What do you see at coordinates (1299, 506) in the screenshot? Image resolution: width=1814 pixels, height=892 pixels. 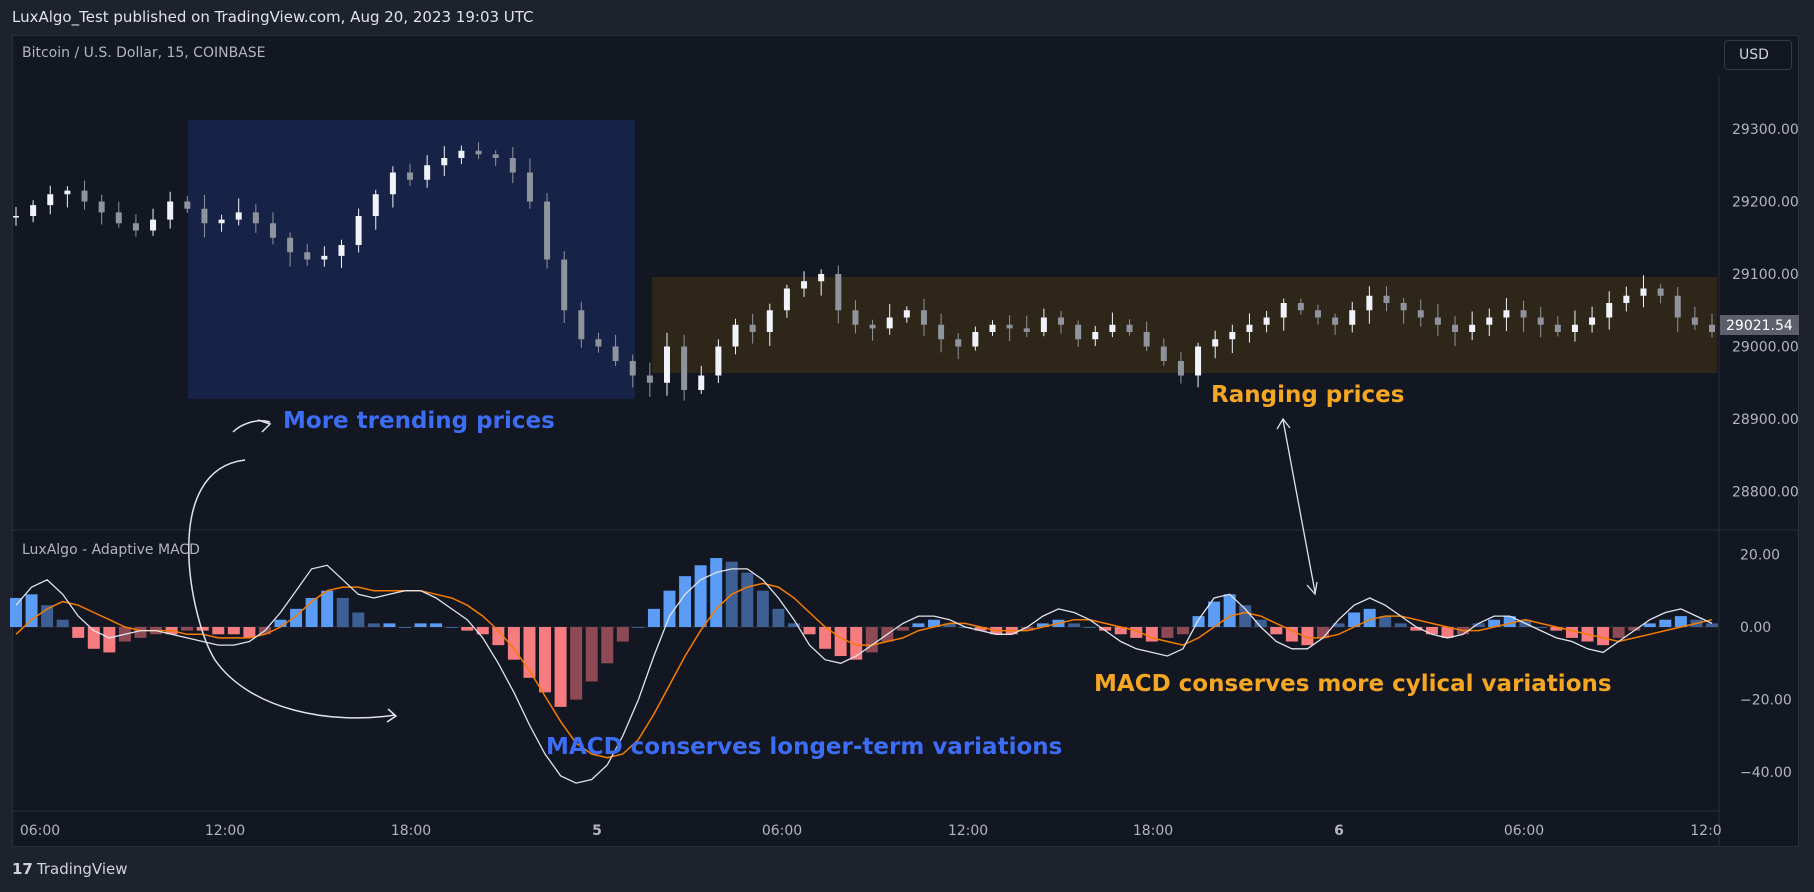 I see `double-arrow` at bounding box center [1299, 506].